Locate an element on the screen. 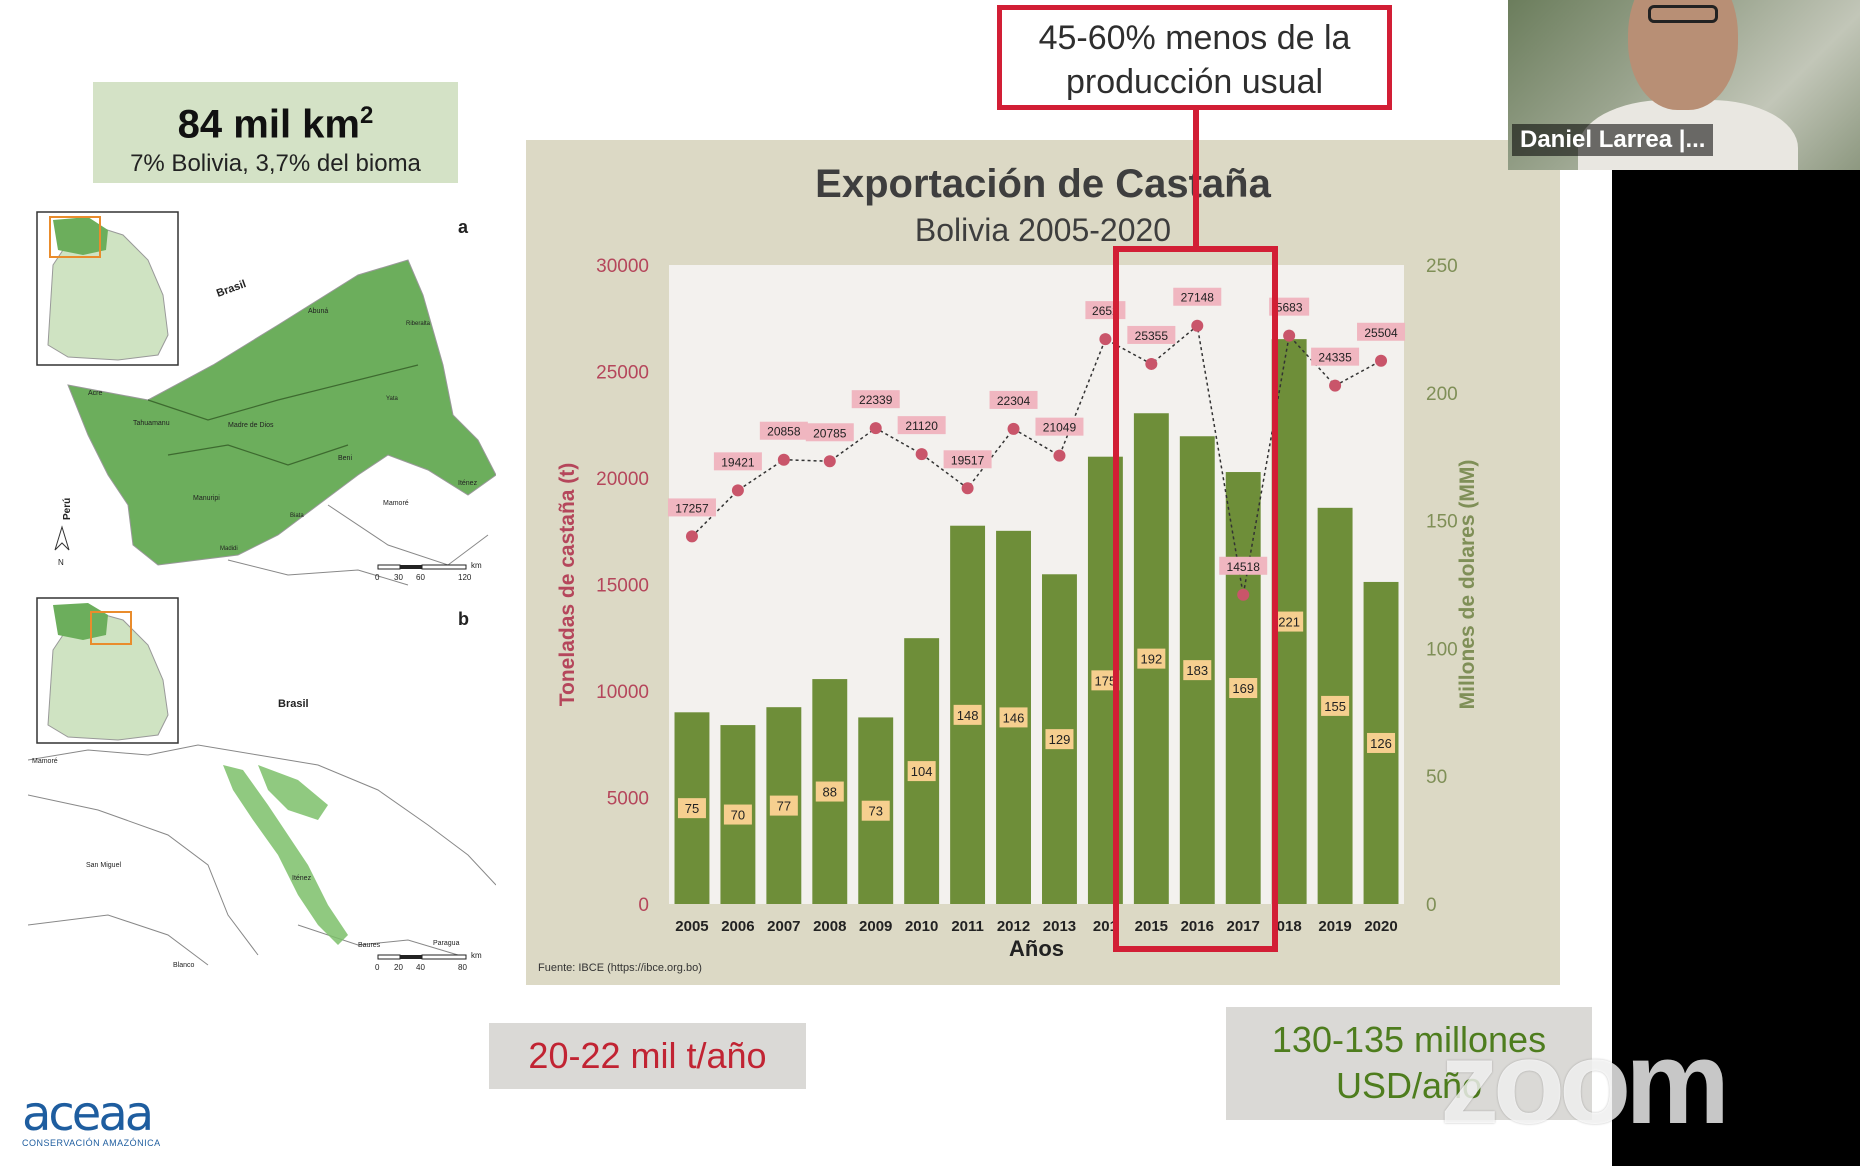 The width and height of the screenshot is (1860, 1166). map-b-panel-label: b is located at coordinates (463, 619).